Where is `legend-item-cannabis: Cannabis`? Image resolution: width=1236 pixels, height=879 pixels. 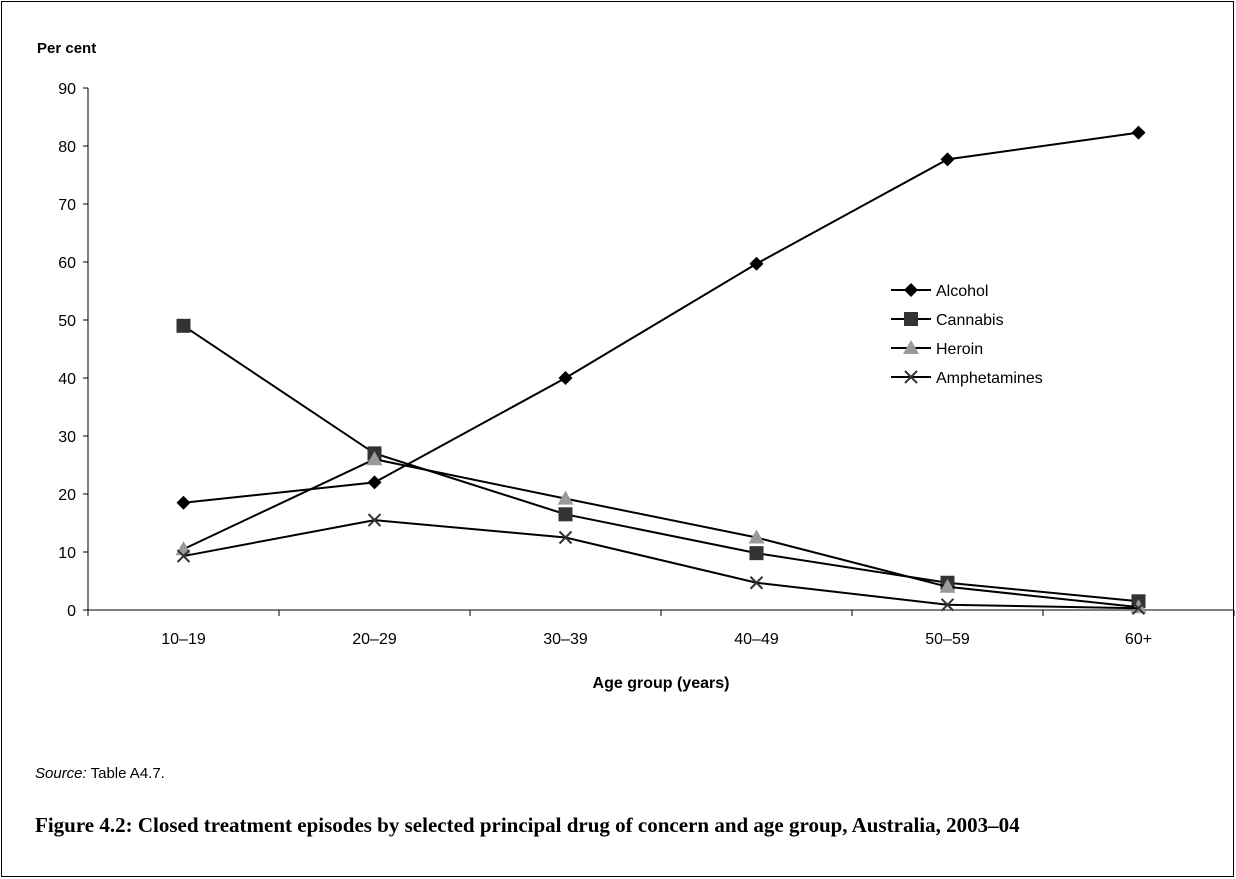
legend-item-cannabis: Cannabis is located at coordinates (947, 320).